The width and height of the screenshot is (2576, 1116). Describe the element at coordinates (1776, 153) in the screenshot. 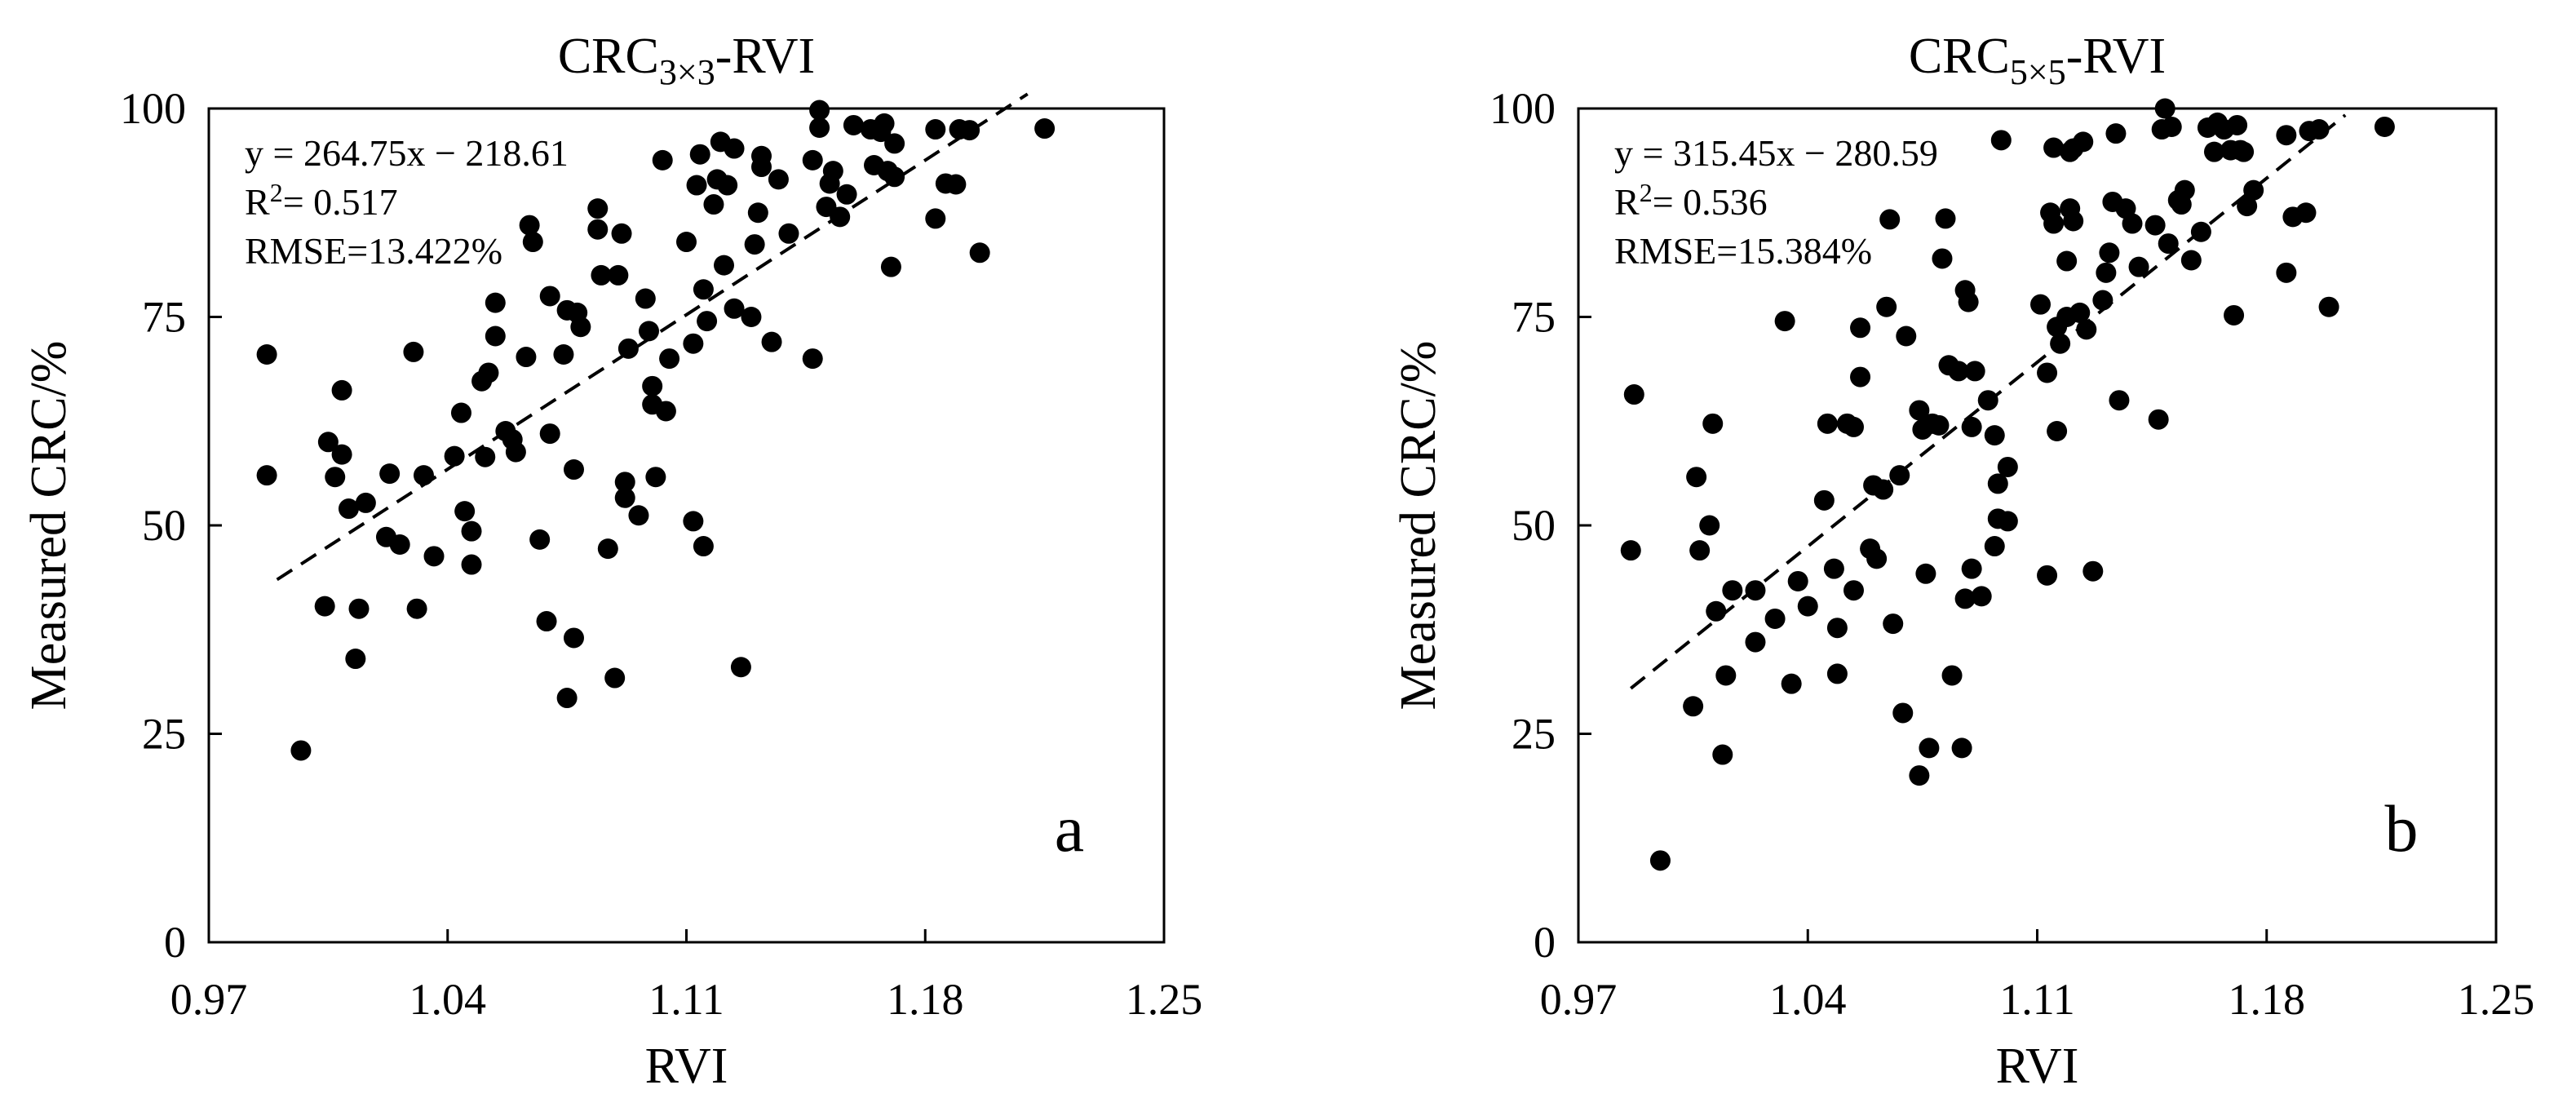

I see `regression-equation-b: y = 315.45x − 280.59` at that location.